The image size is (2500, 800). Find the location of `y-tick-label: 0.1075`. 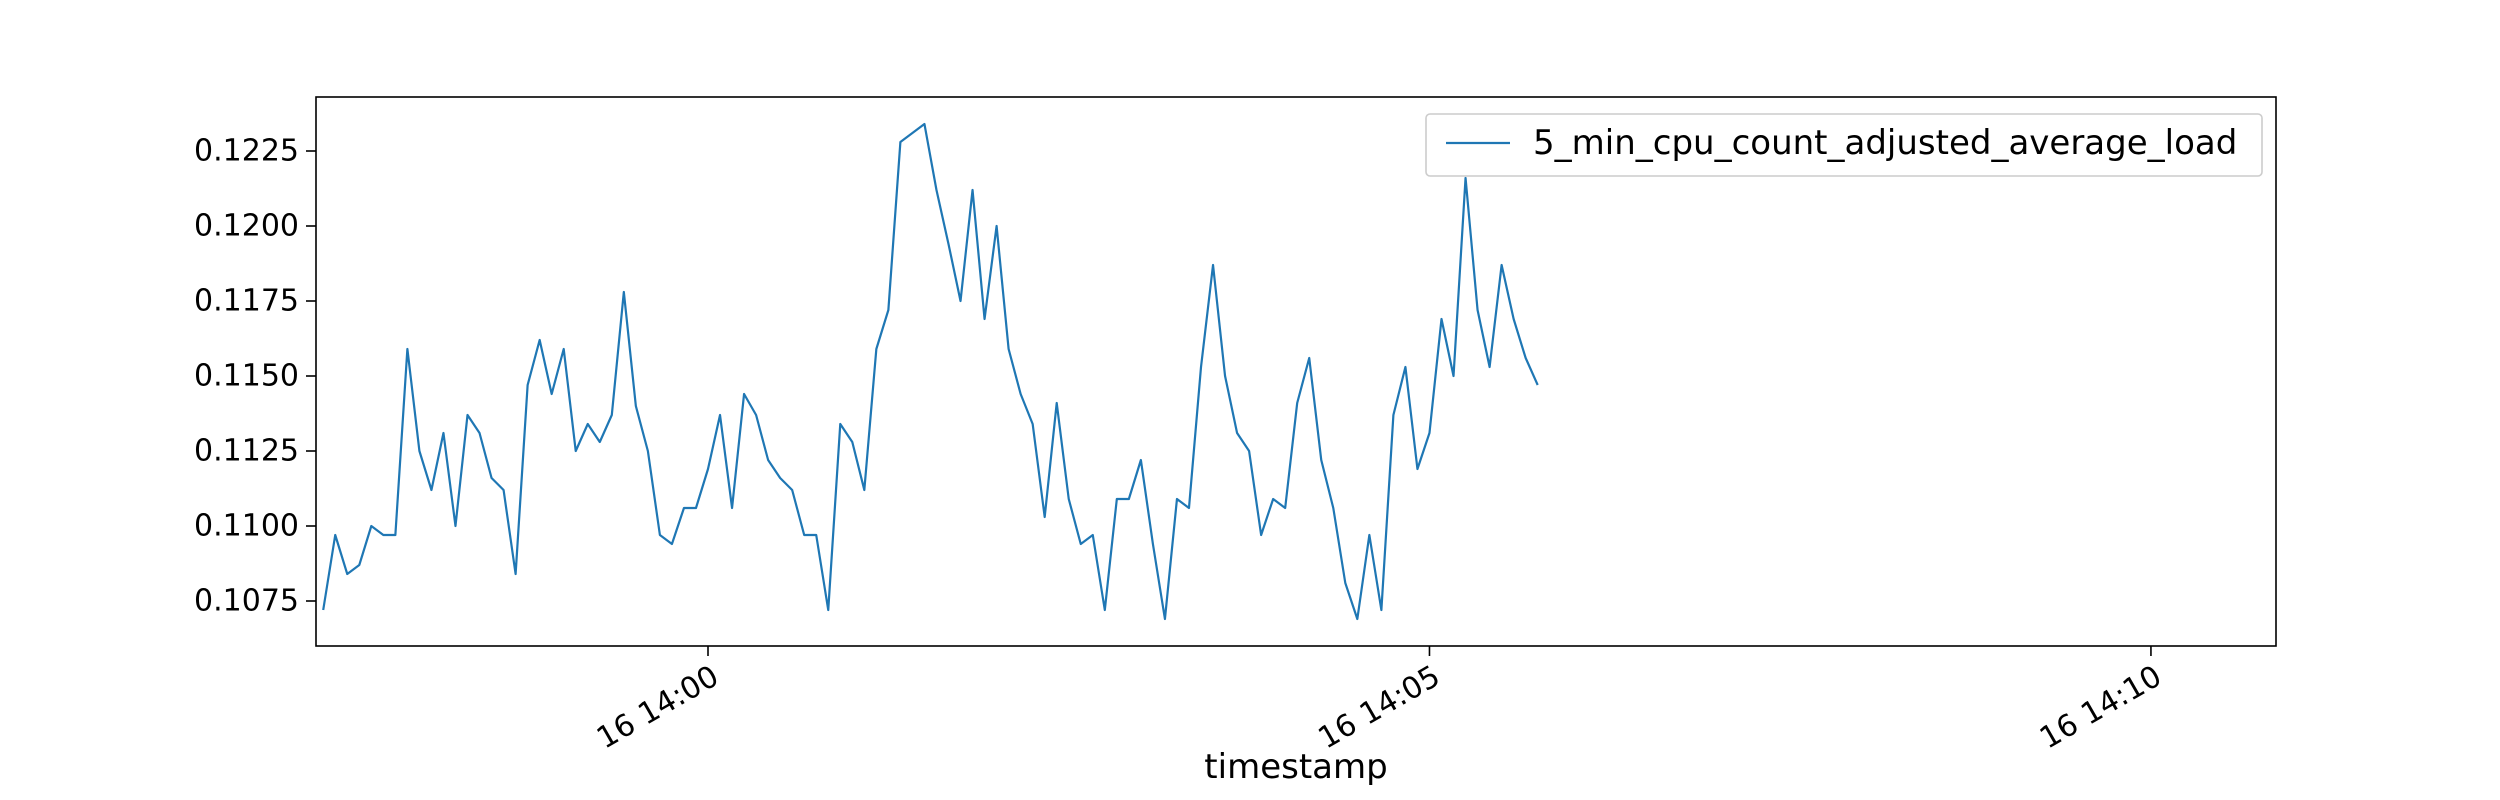

y-tick-label: 0.1075 is located at coordinates (246, 601).